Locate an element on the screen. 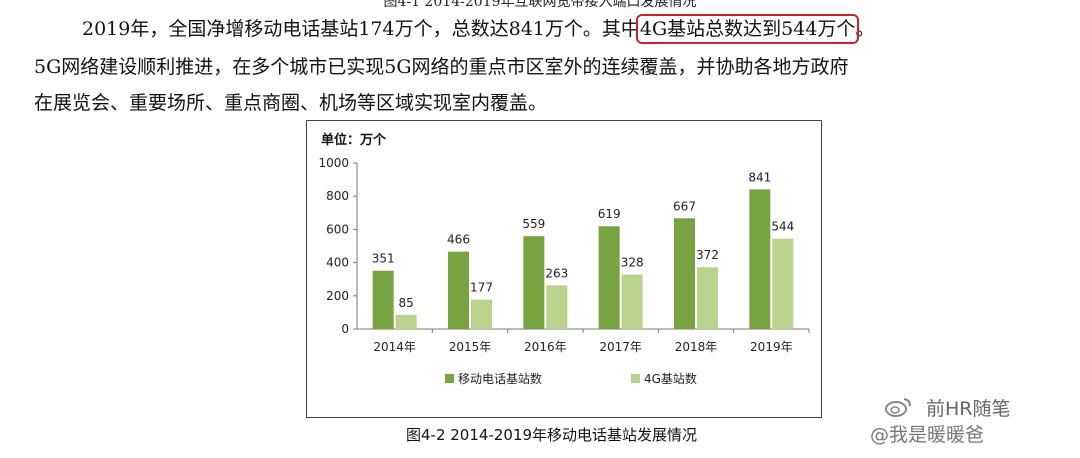 The height and width of the screenshot is (458, 1080). watermark-title: 前HR随笔 is located at coordinates (968, 409).